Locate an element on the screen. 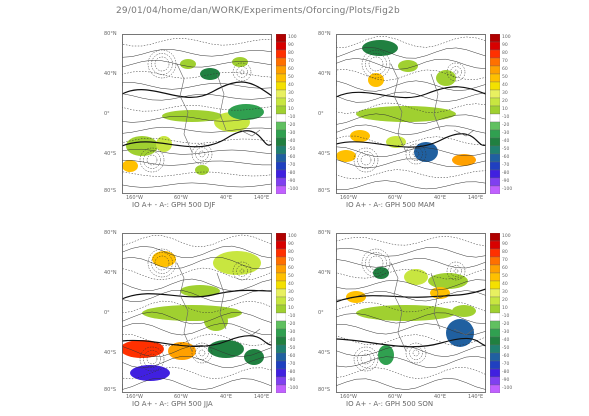  colorbar-label: -70 is located at coordinates (292, 165).